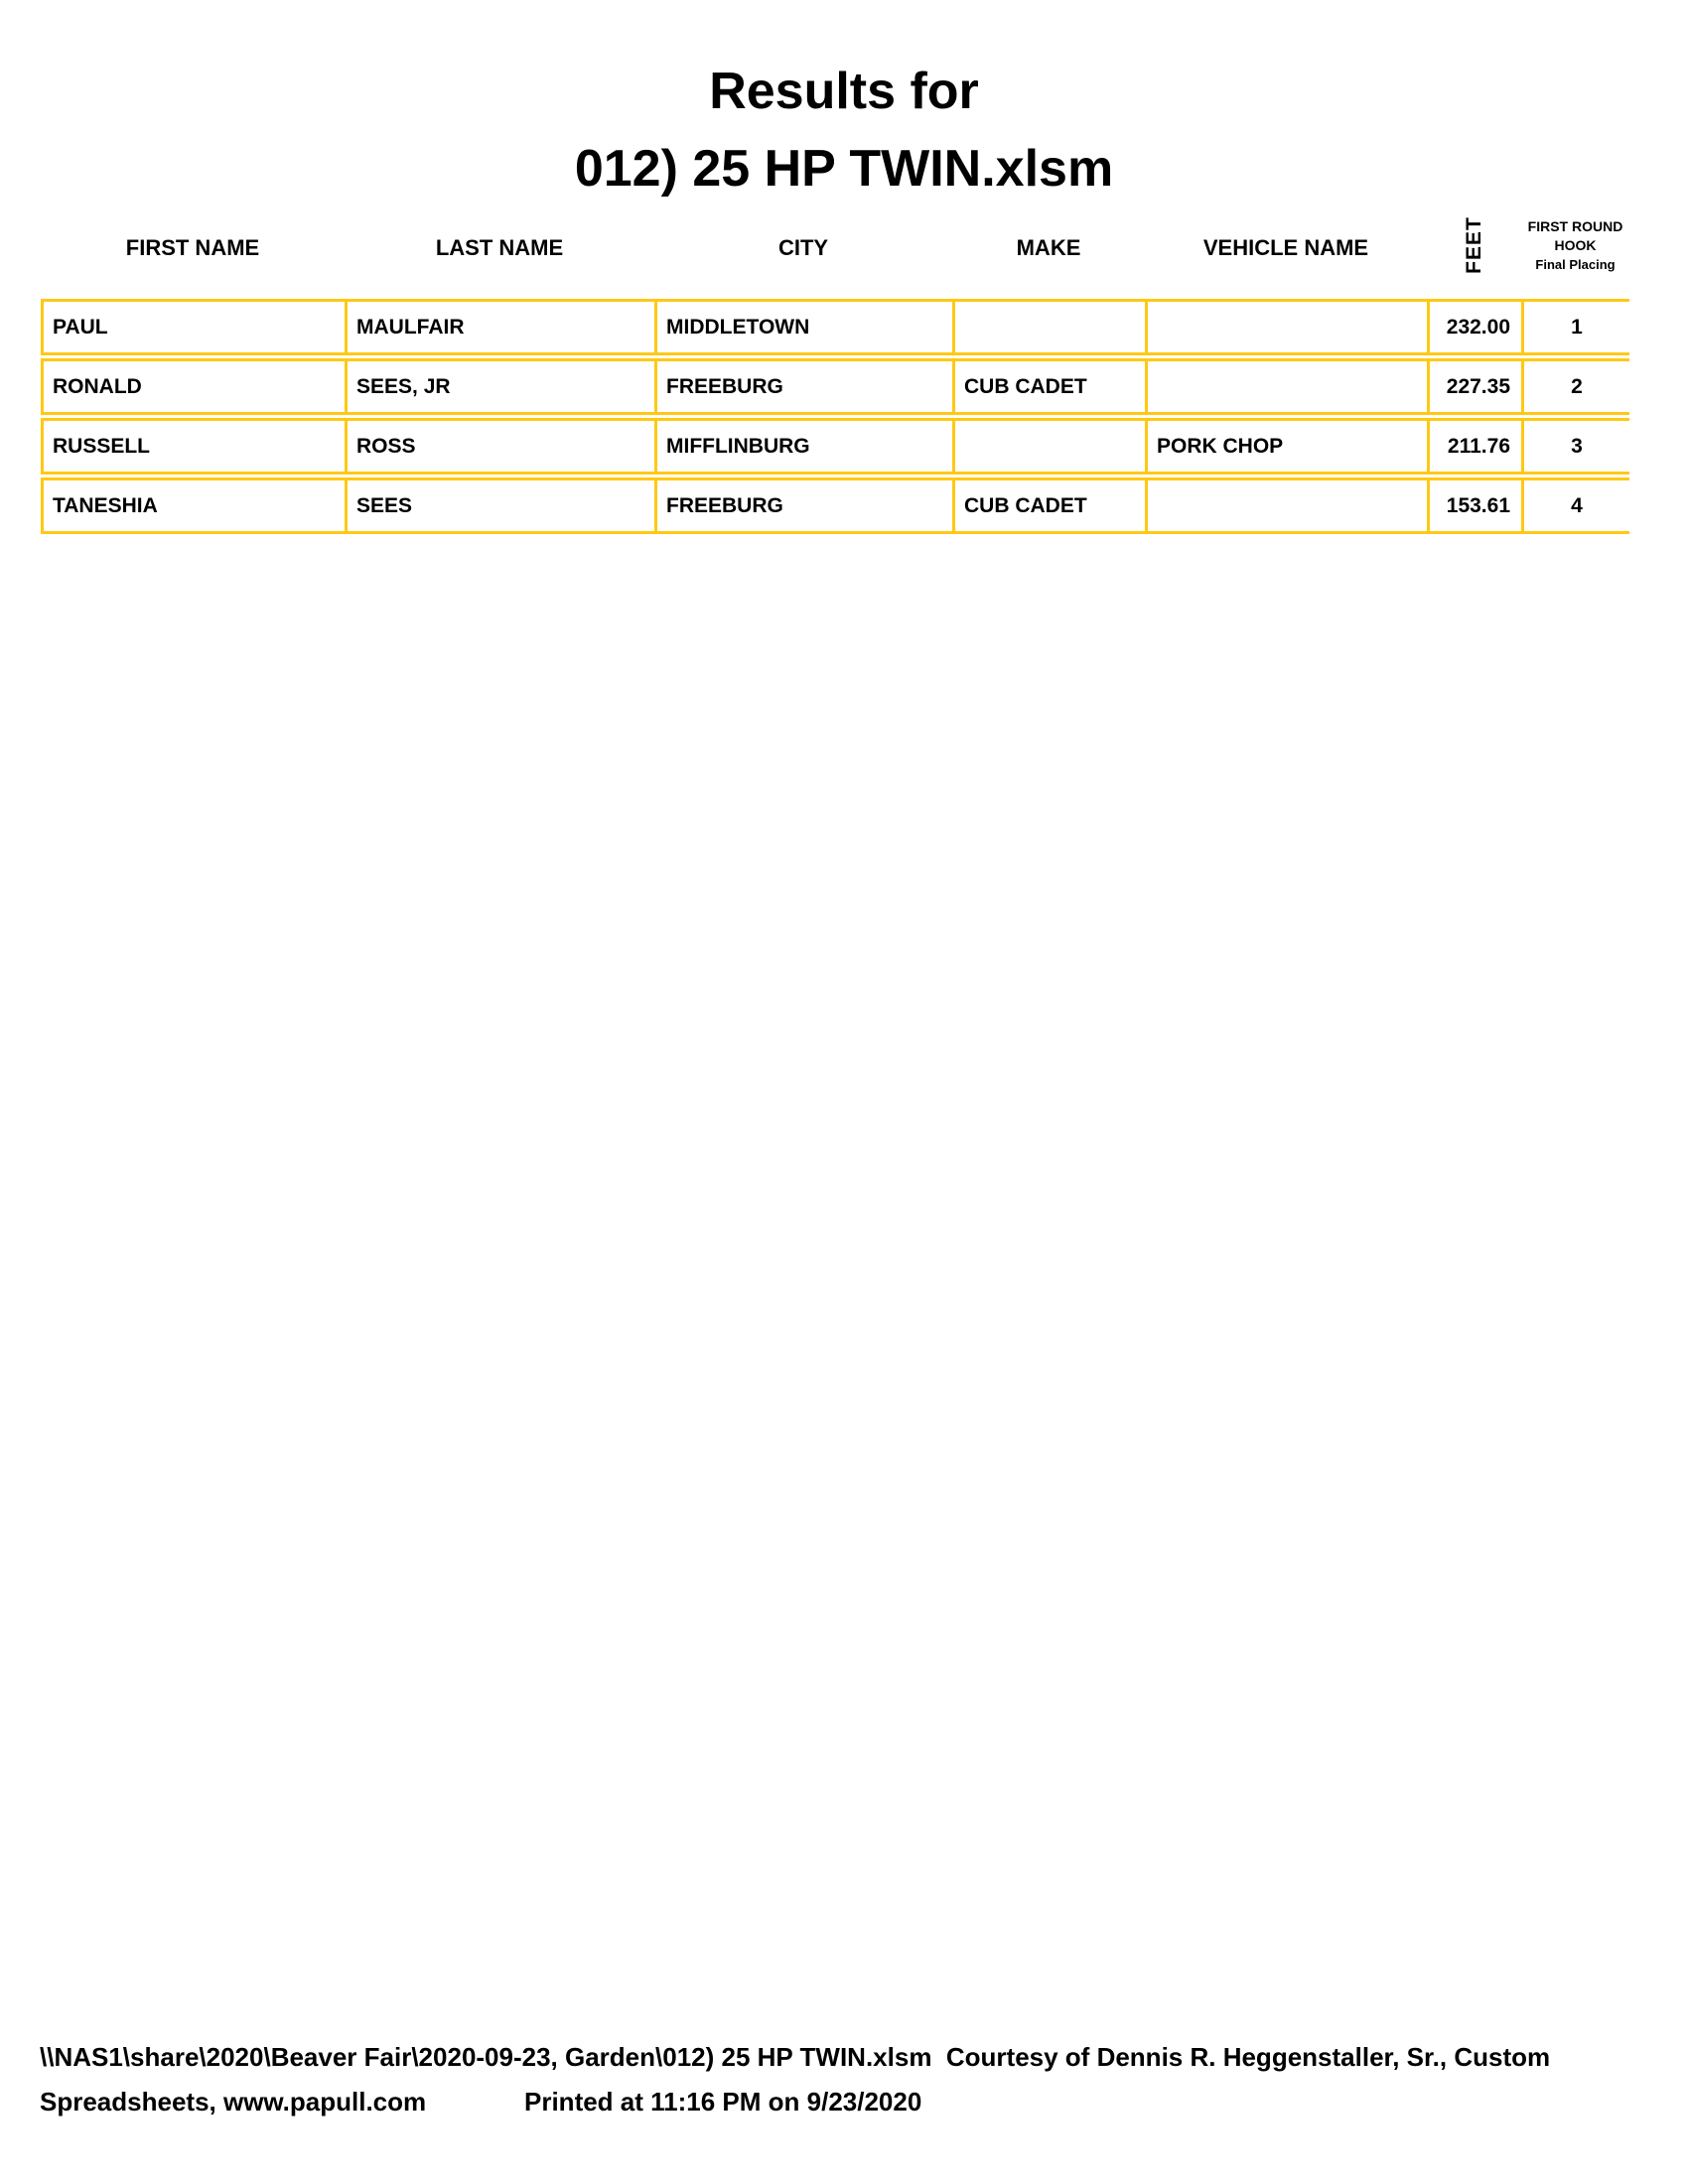  Describe the element at coordinates (196, 327) in the screenshot. I see `cell-first-name: PAUL` at that location.